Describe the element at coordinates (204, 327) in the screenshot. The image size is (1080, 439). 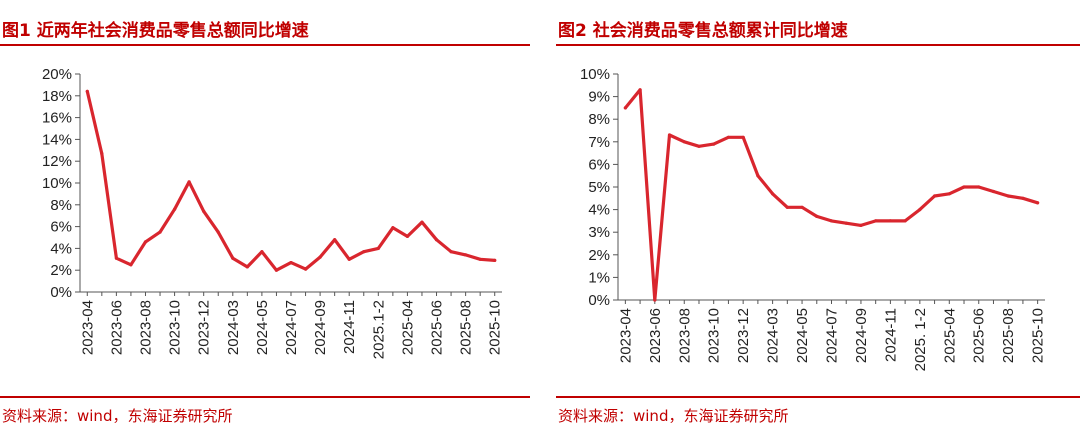
I see `x-tick-label: 2023-12` at that location.